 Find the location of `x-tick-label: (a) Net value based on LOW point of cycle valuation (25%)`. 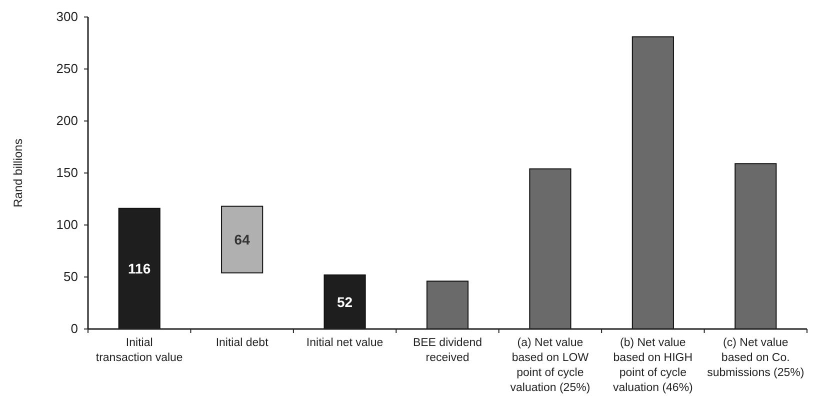

x-tick-label: (a) Net value based on LOW point of cycle valuation (25%) is located at coordinates (550, 365).